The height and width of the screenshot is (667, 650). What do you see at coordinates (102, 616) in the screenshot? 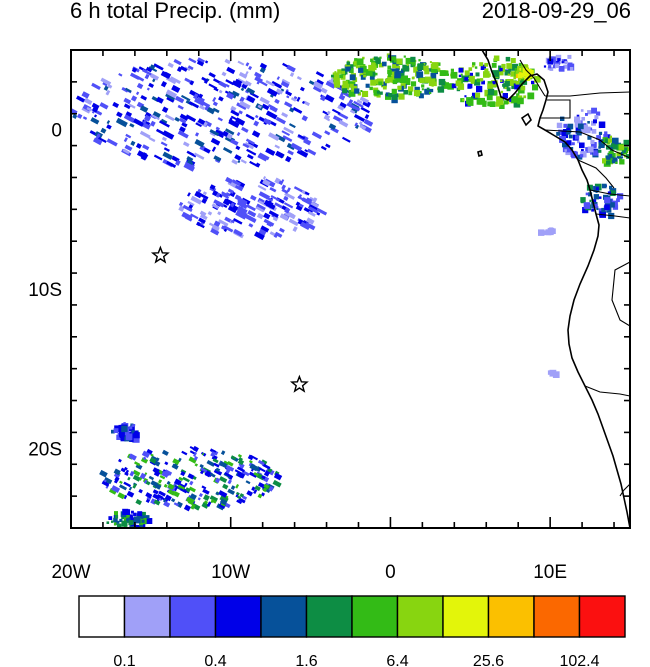
I see `colorbar-bin` at bounding box center [102, 616].